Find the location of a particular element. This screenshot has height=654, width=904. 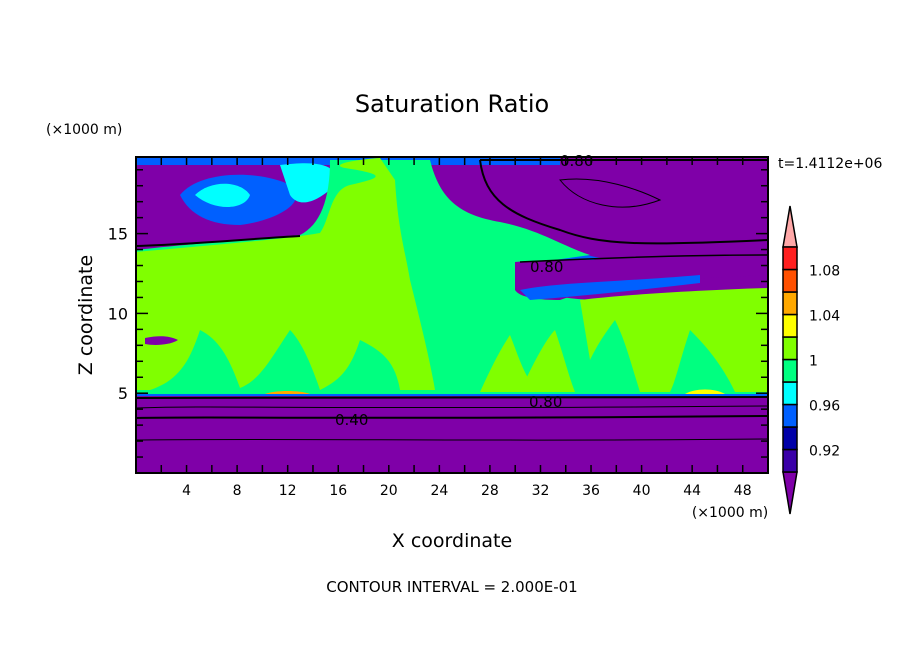

region-lightgreen-spike-a is located at coordinates (510, 363).